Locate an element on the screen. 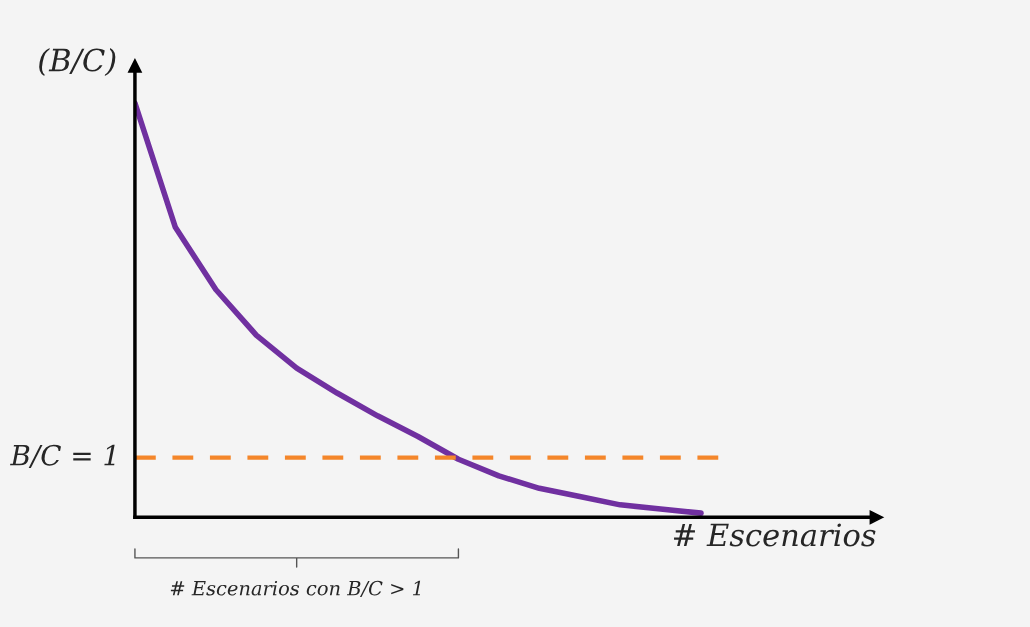 The width and height of the screenshot is (1030, 627). text: # Escenarios con B/C > 1 is located at coordinates (295, 589).